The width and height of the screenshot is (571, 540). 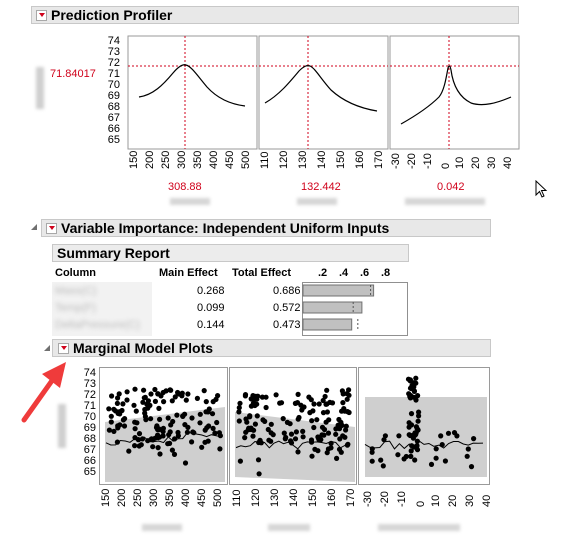 What do you see at coordinates (321, 187) in the screenshot?
I see `factor-current-value-2: 132.442` at bounding box center [321, 187].